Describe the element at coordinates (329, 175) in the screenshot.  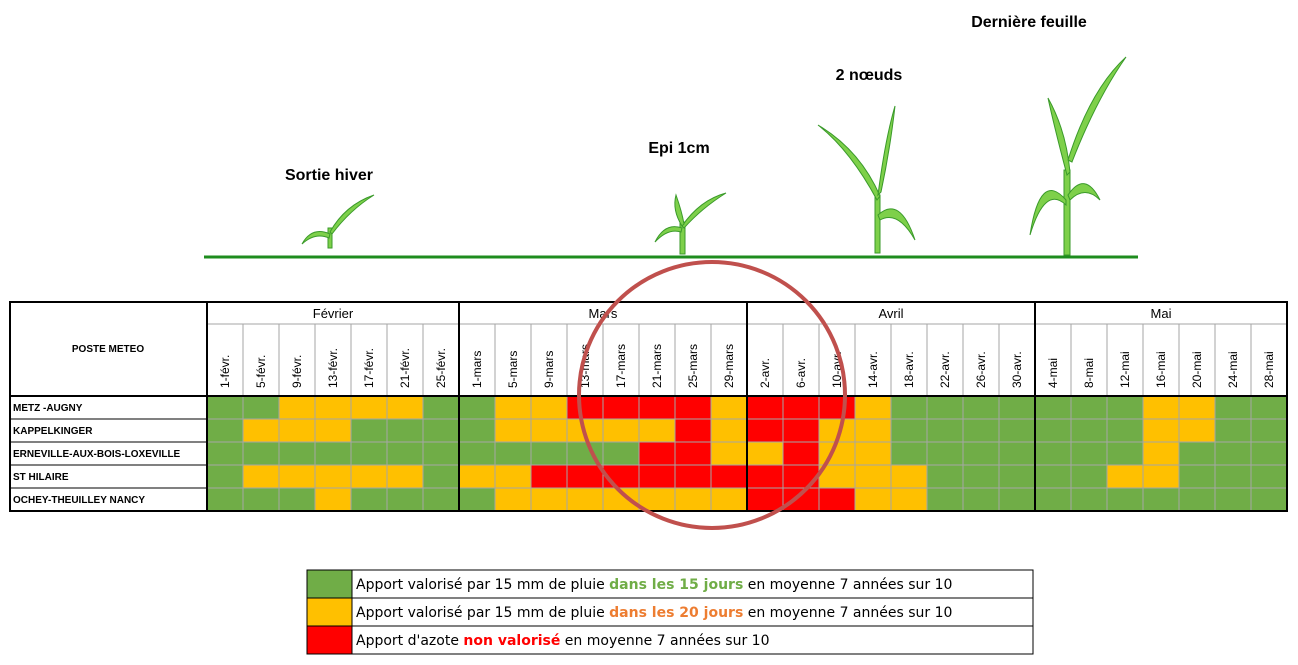
I see `stage-label: Sortie hiver` at that location.